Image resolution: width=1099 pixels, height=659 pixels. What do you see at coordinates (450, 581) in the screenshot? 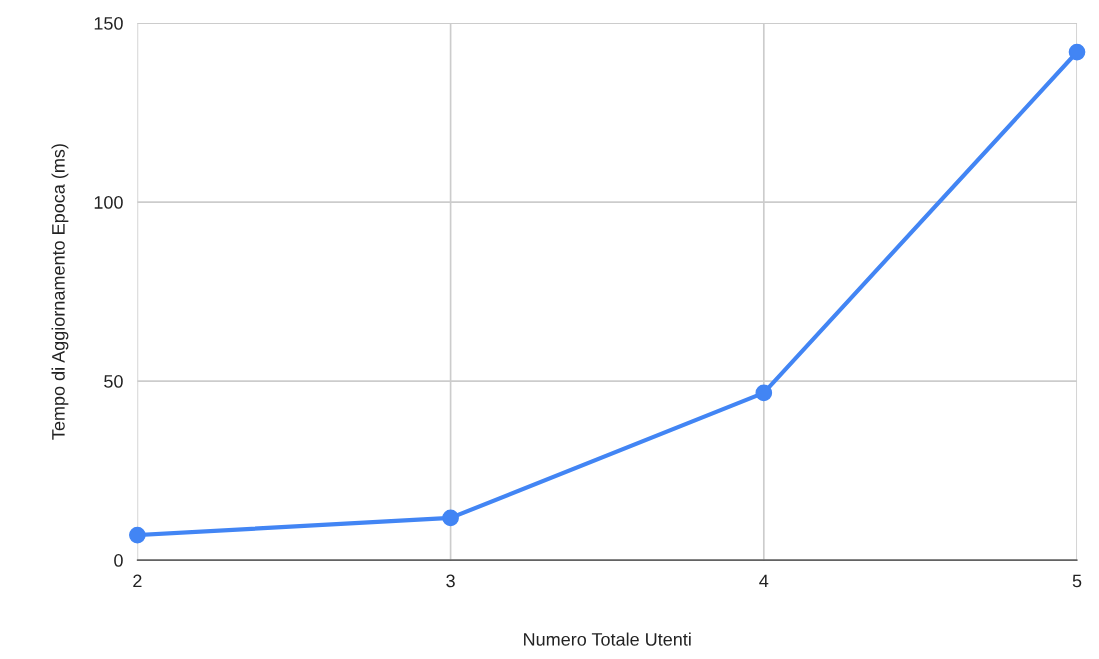
I see `x-tick-label: 3` at bounding box center [450, 581].